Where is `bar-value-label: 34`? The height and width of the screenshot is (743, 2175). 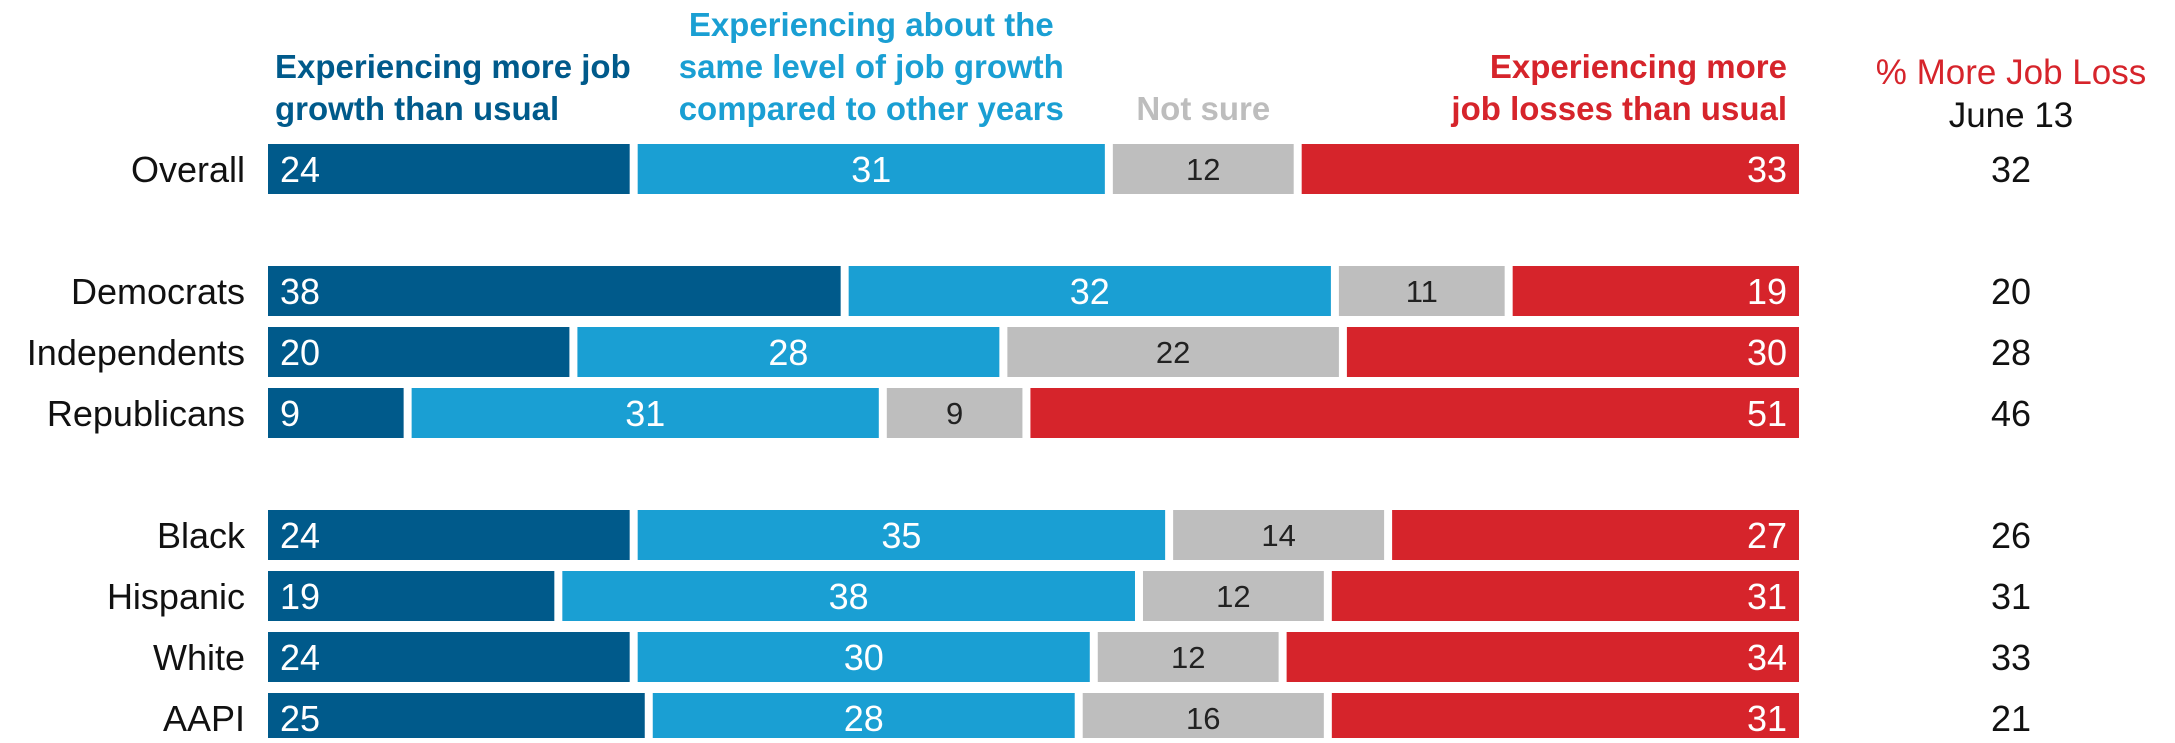
bar-value-label: 34 is located at coordinates (1767, 657).